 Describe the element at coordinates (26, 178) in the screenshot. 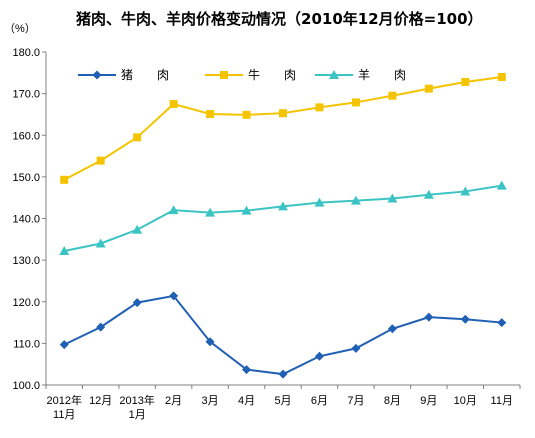

I see `y-tick-label: 150.0` at that location.